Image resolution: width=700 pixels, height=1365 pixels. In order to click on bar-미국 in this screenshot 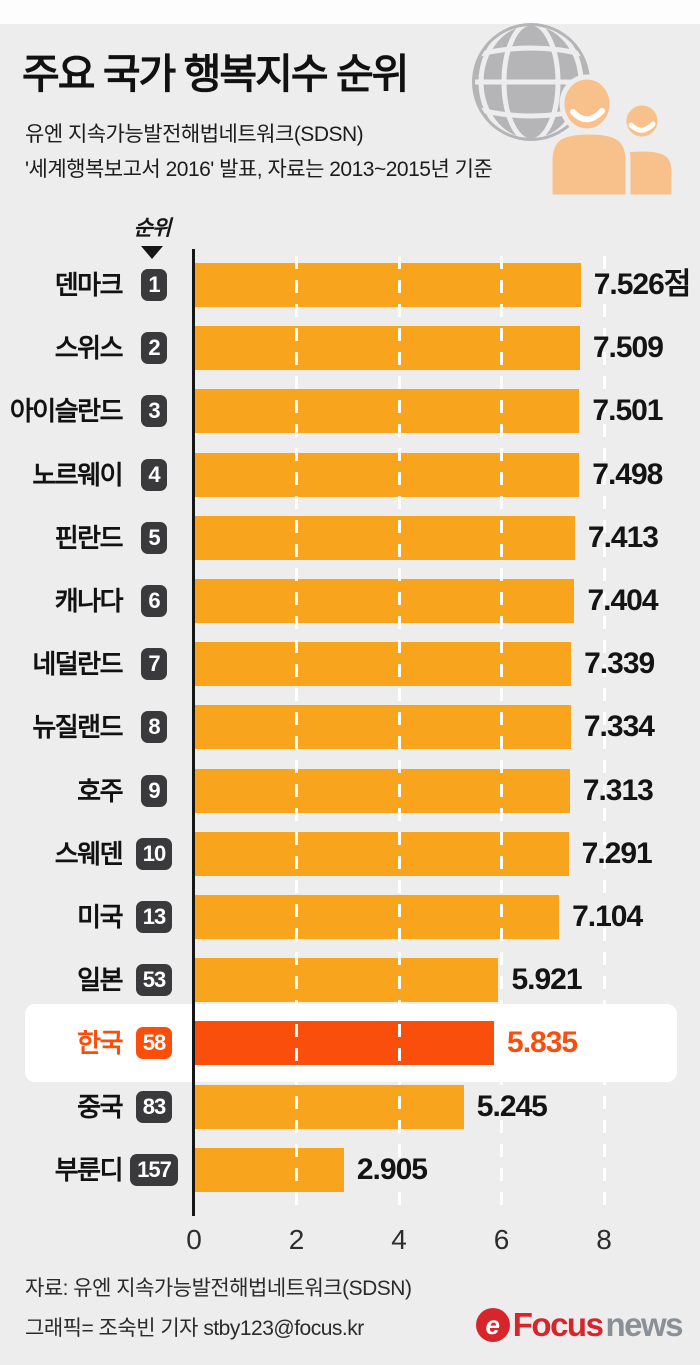, I will do `click(377, 917)`.